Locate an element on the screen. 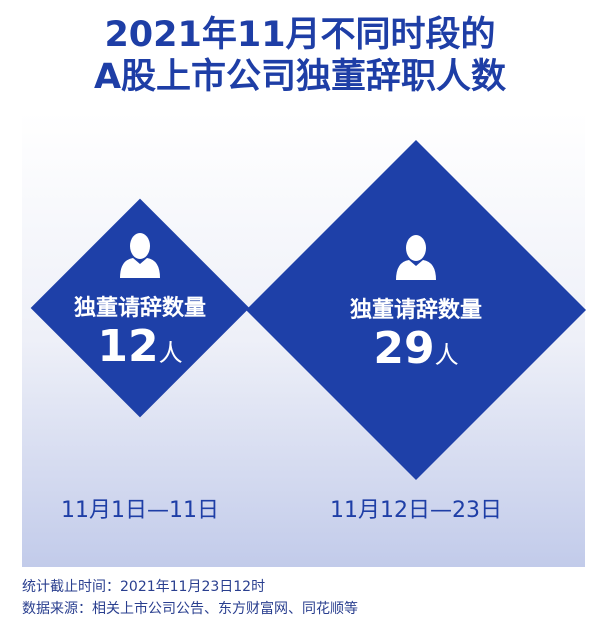  category-label: 11月12日—23日 is located at coordinates (416, 510).